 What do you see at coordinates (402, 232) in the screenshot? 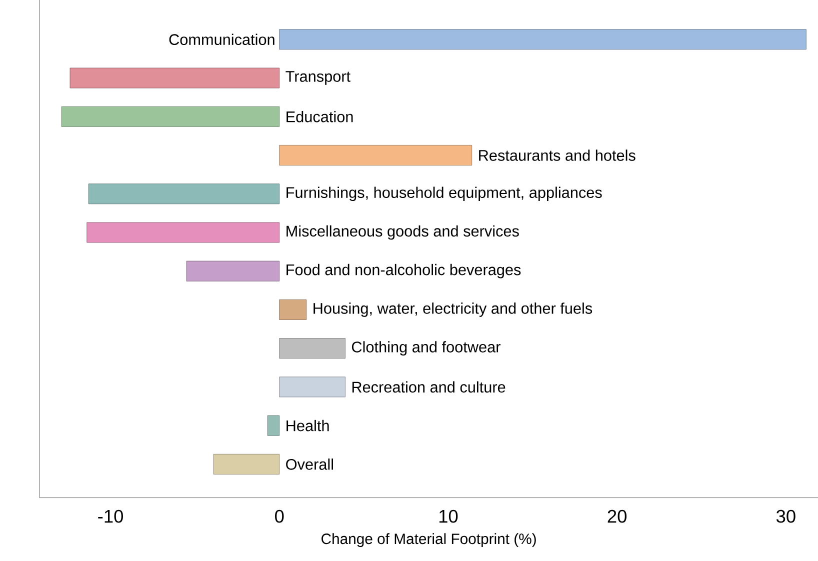
I see `y-tick-label: Miscellaneous goods and services` at bounding box center [402, 232].